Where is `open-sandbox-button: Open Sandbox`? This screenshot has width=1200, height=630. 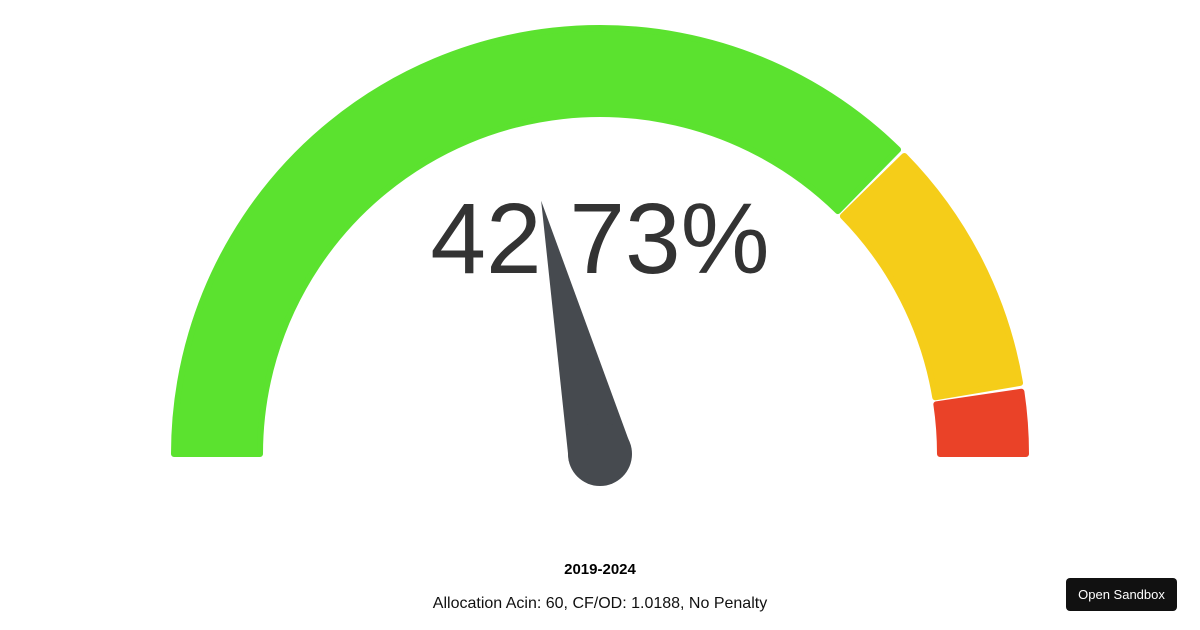
open-sandbox-button: Open Sandbox is located at coordinates (1121, 594).